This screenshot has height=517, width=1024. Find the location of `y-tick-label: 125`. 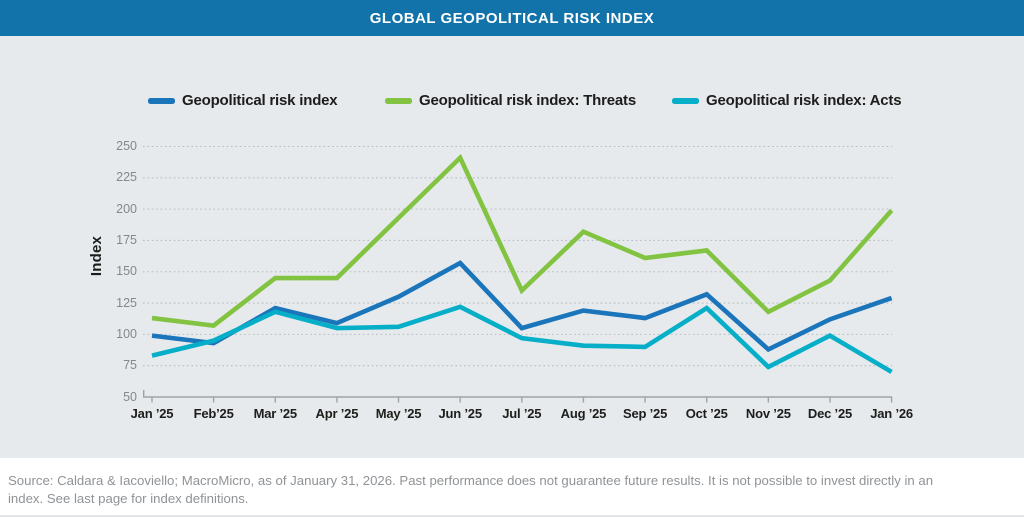

y-tick-label: 125 is located at coordinates (126, 302).